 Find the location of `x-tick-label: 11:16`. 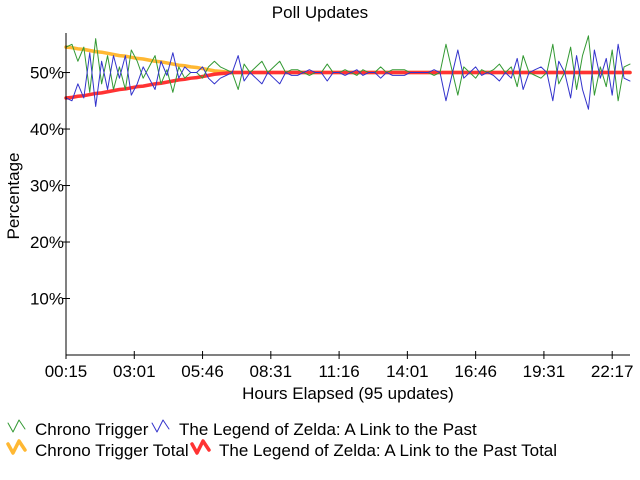

x-tick-label: 11:16 is located at coordinates (338, 371).